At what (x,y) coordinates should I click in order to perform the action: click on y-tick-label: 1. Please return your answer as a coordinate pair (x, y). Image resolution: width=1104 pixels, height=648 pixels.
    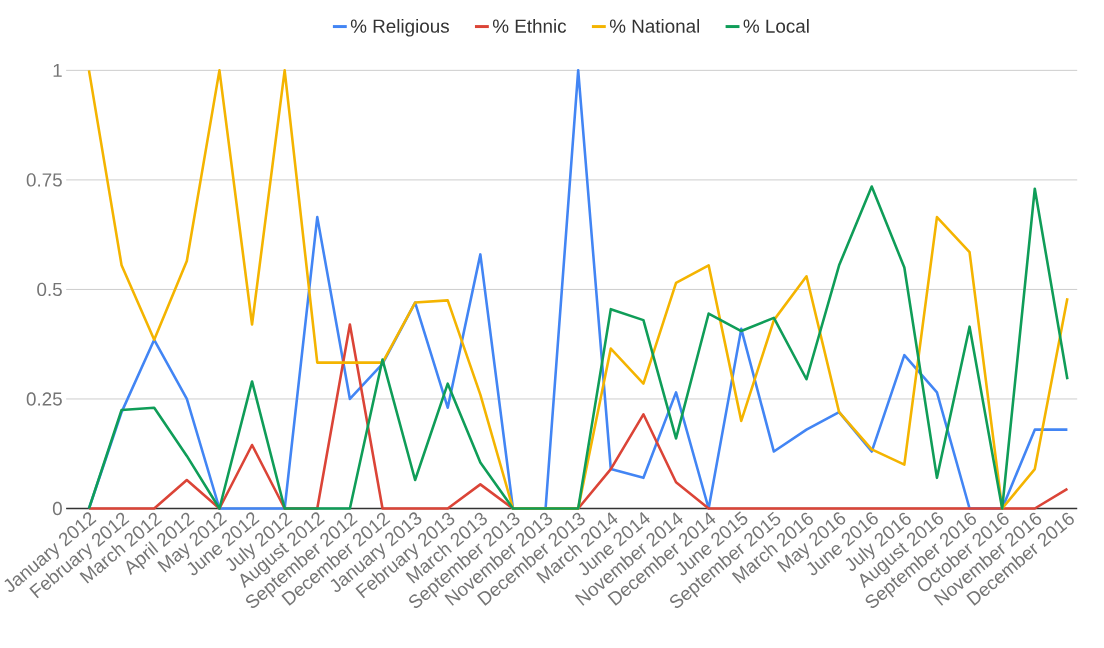
    Looking at the image, I should click on (57, 70).